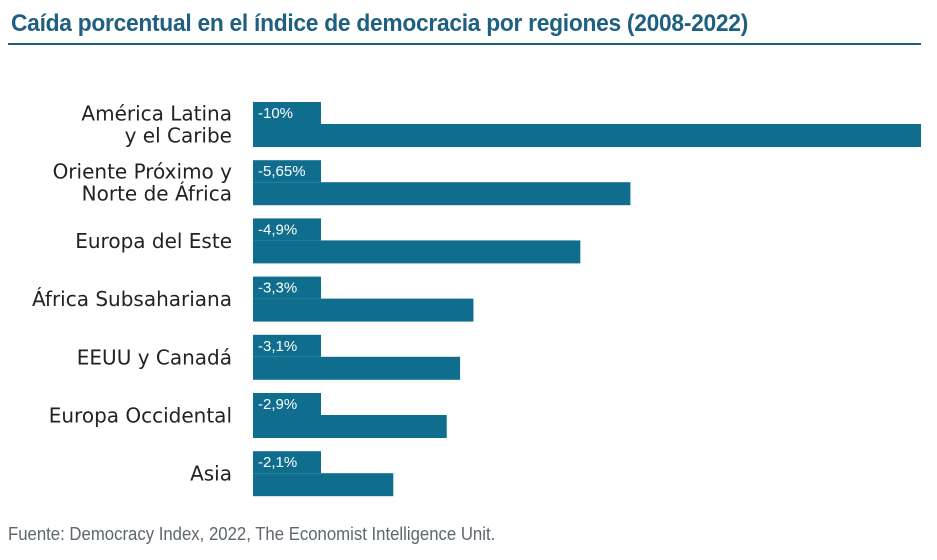 The width and height of the screenshot is (937, 560). I want to click on bar-group: -3,3% África Subsahariana, so click(253, 299).